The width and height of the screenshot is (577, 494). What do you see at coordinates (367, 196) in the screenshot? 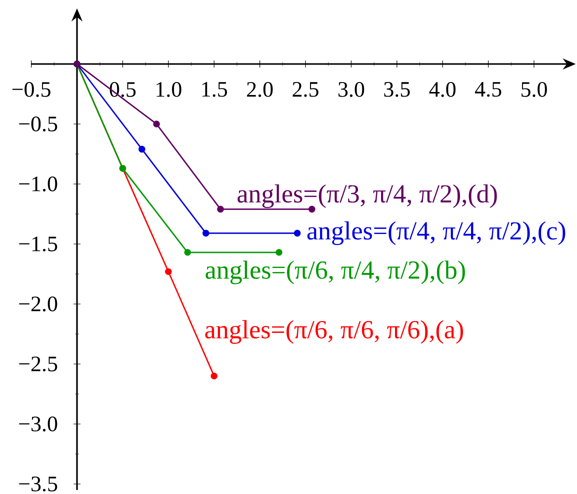
I see `series-label: angles=(π/3, π/4, π/2),(d)` at bounding box center [367, 196].